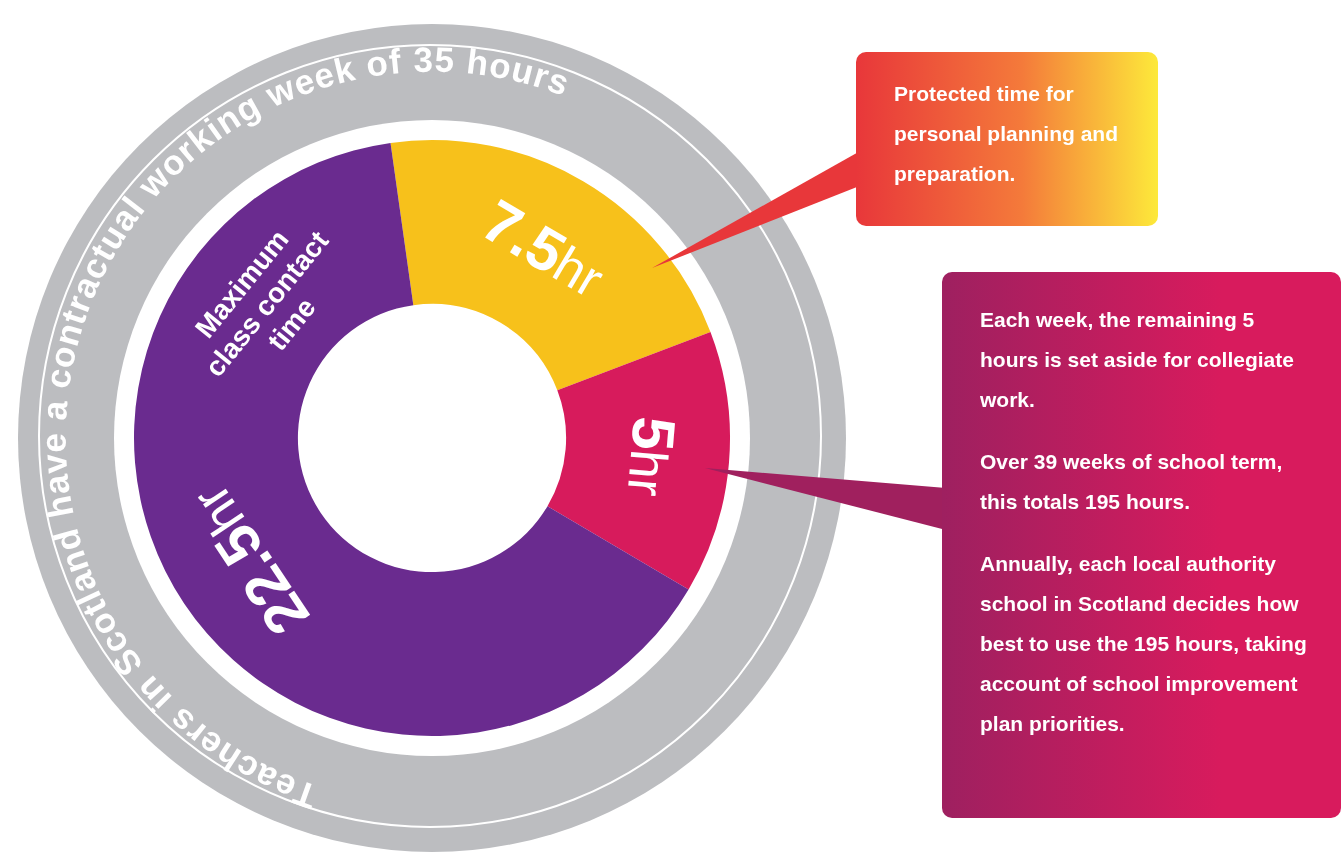 This screenshot has width=1341, height=855. I want to click on callout-box: Protected time for personal planning and preparation., so click(1007, 139).